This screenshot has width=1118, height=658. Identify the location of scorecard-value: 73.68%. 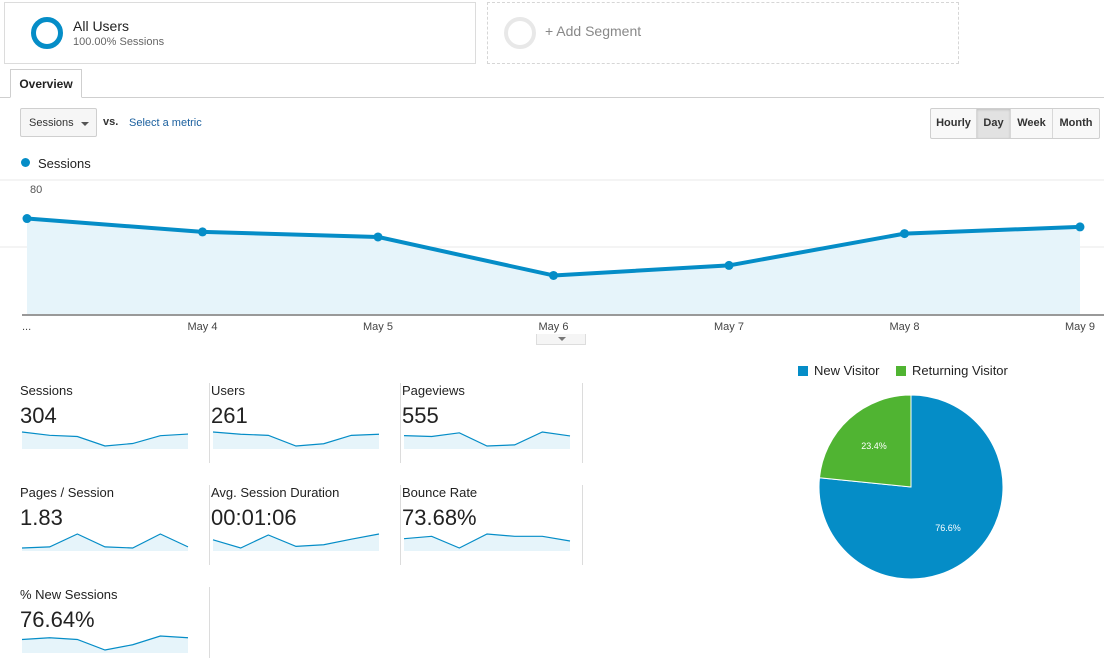
(439, 517).